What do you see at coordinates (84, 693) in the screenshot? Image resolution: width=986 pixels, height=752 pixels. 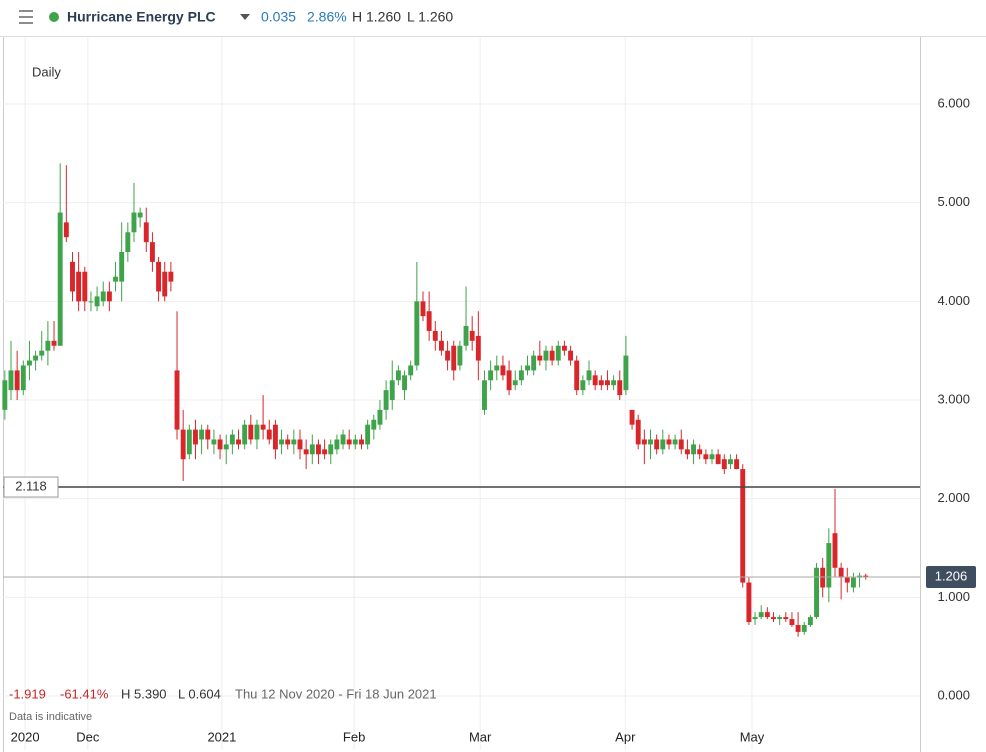 I see `stat-change-pct: -61.41%` at bounding box center [84, 693].